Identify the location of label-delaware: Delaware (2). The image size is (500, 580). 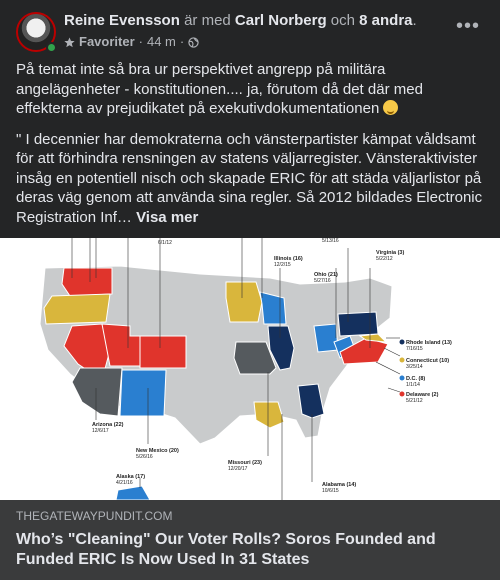
(422, 395).